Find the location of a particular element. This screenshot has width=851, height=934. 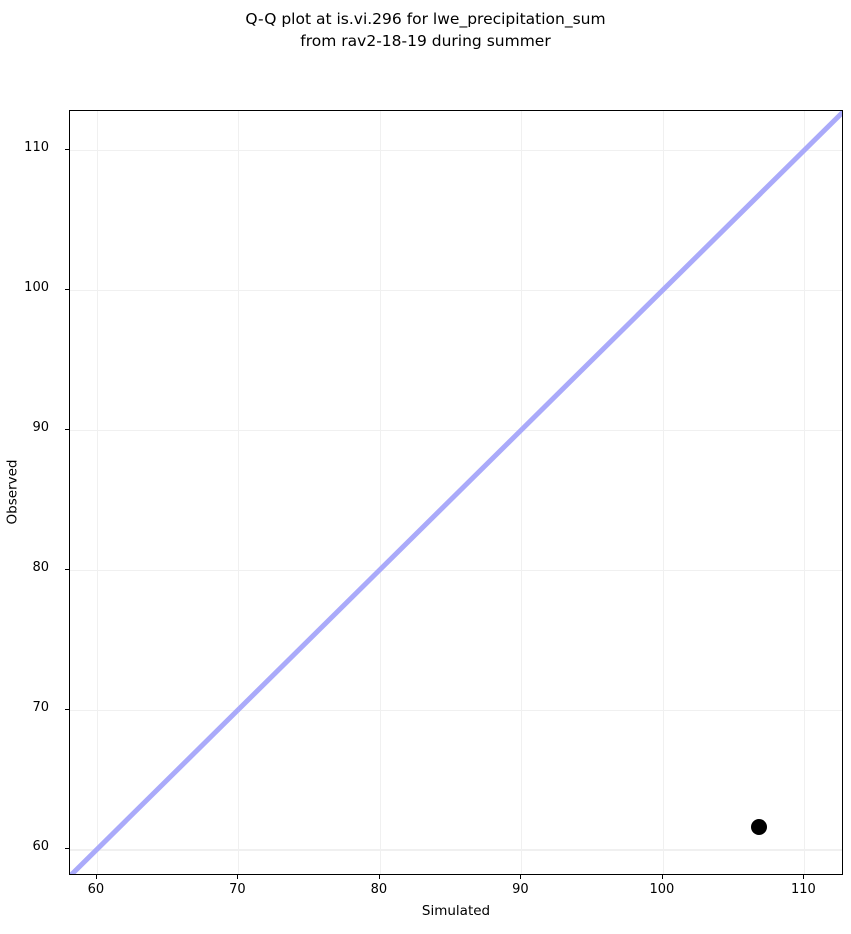

x-tick-label: 80 is located at coordinates (379, 889).